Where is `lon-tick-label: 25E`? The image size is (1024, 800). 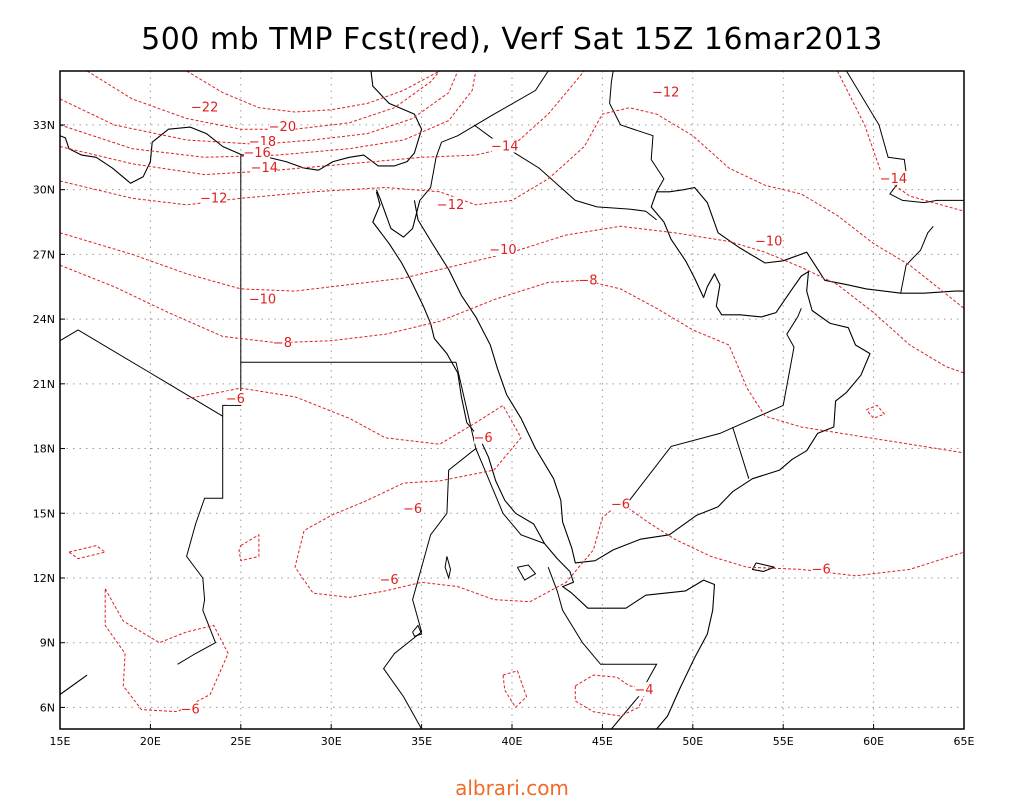 lon-tick-label: 25E is located at coordinates (240, 741).